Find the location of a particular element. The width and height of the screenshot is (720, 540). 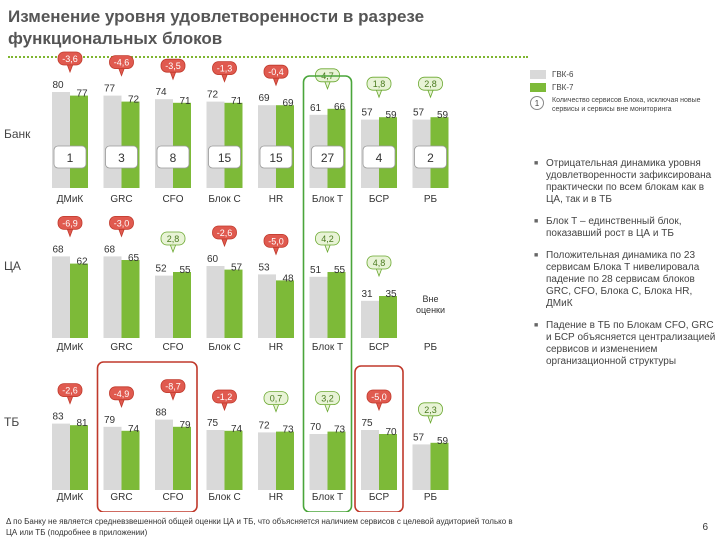

panel-label-0: Банк is located at coordinates (17, 134).